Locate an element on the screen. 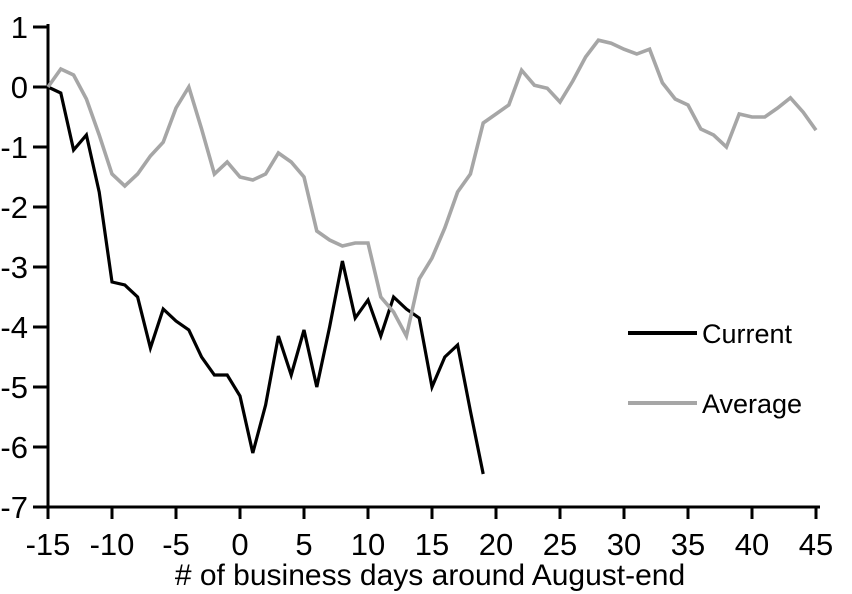 This screenshot has width=852, height=594. legend-label-average: Average is located at coordinates (752, 404).